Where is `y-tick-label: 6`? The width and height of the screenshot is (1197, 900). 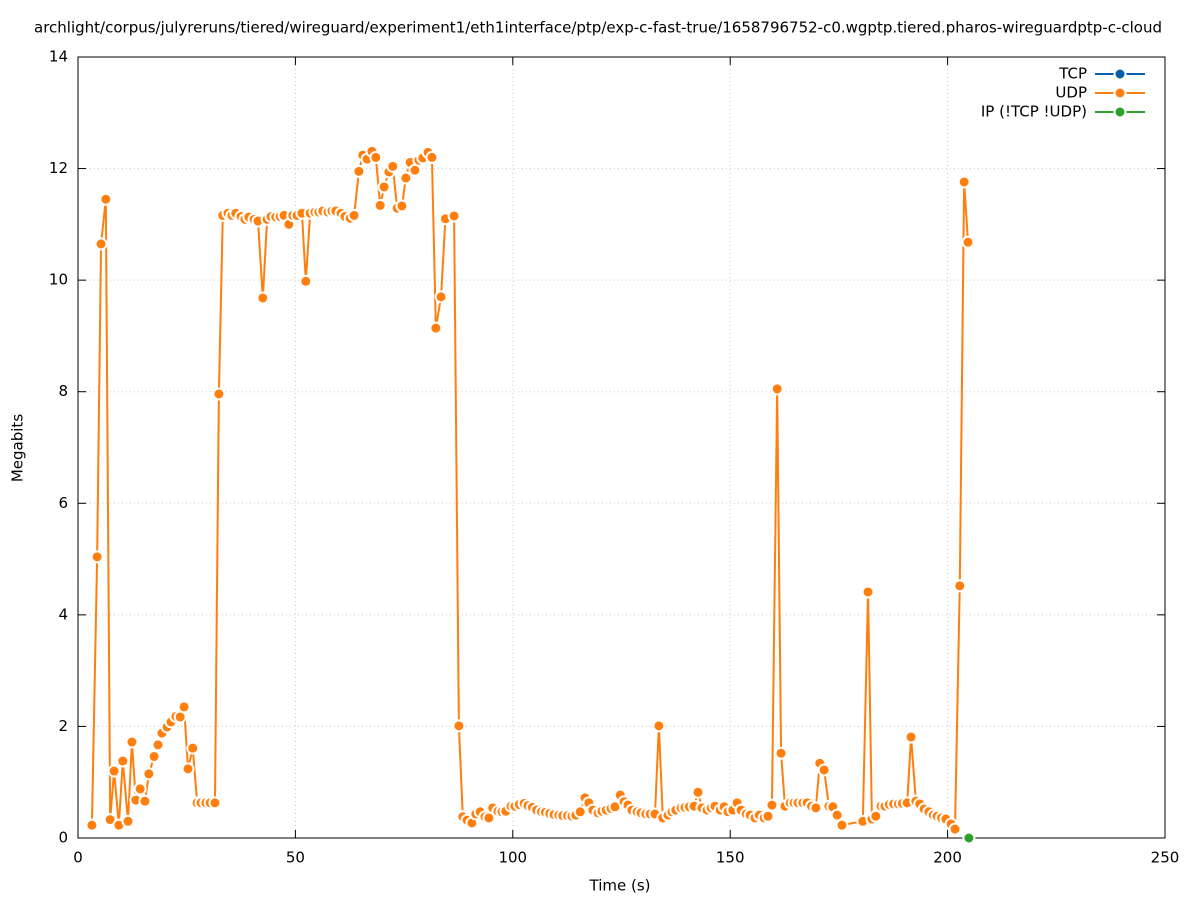
y-tick-label: 6 is located at coordinates (63, 503).